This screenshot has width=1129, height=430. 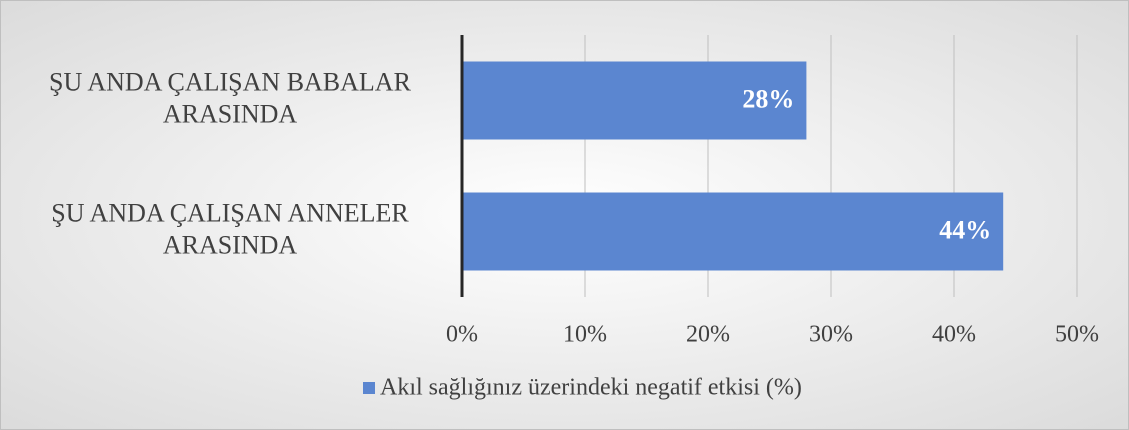 I want to click on x-tick-label: 10%, so click(x=585, y=335).